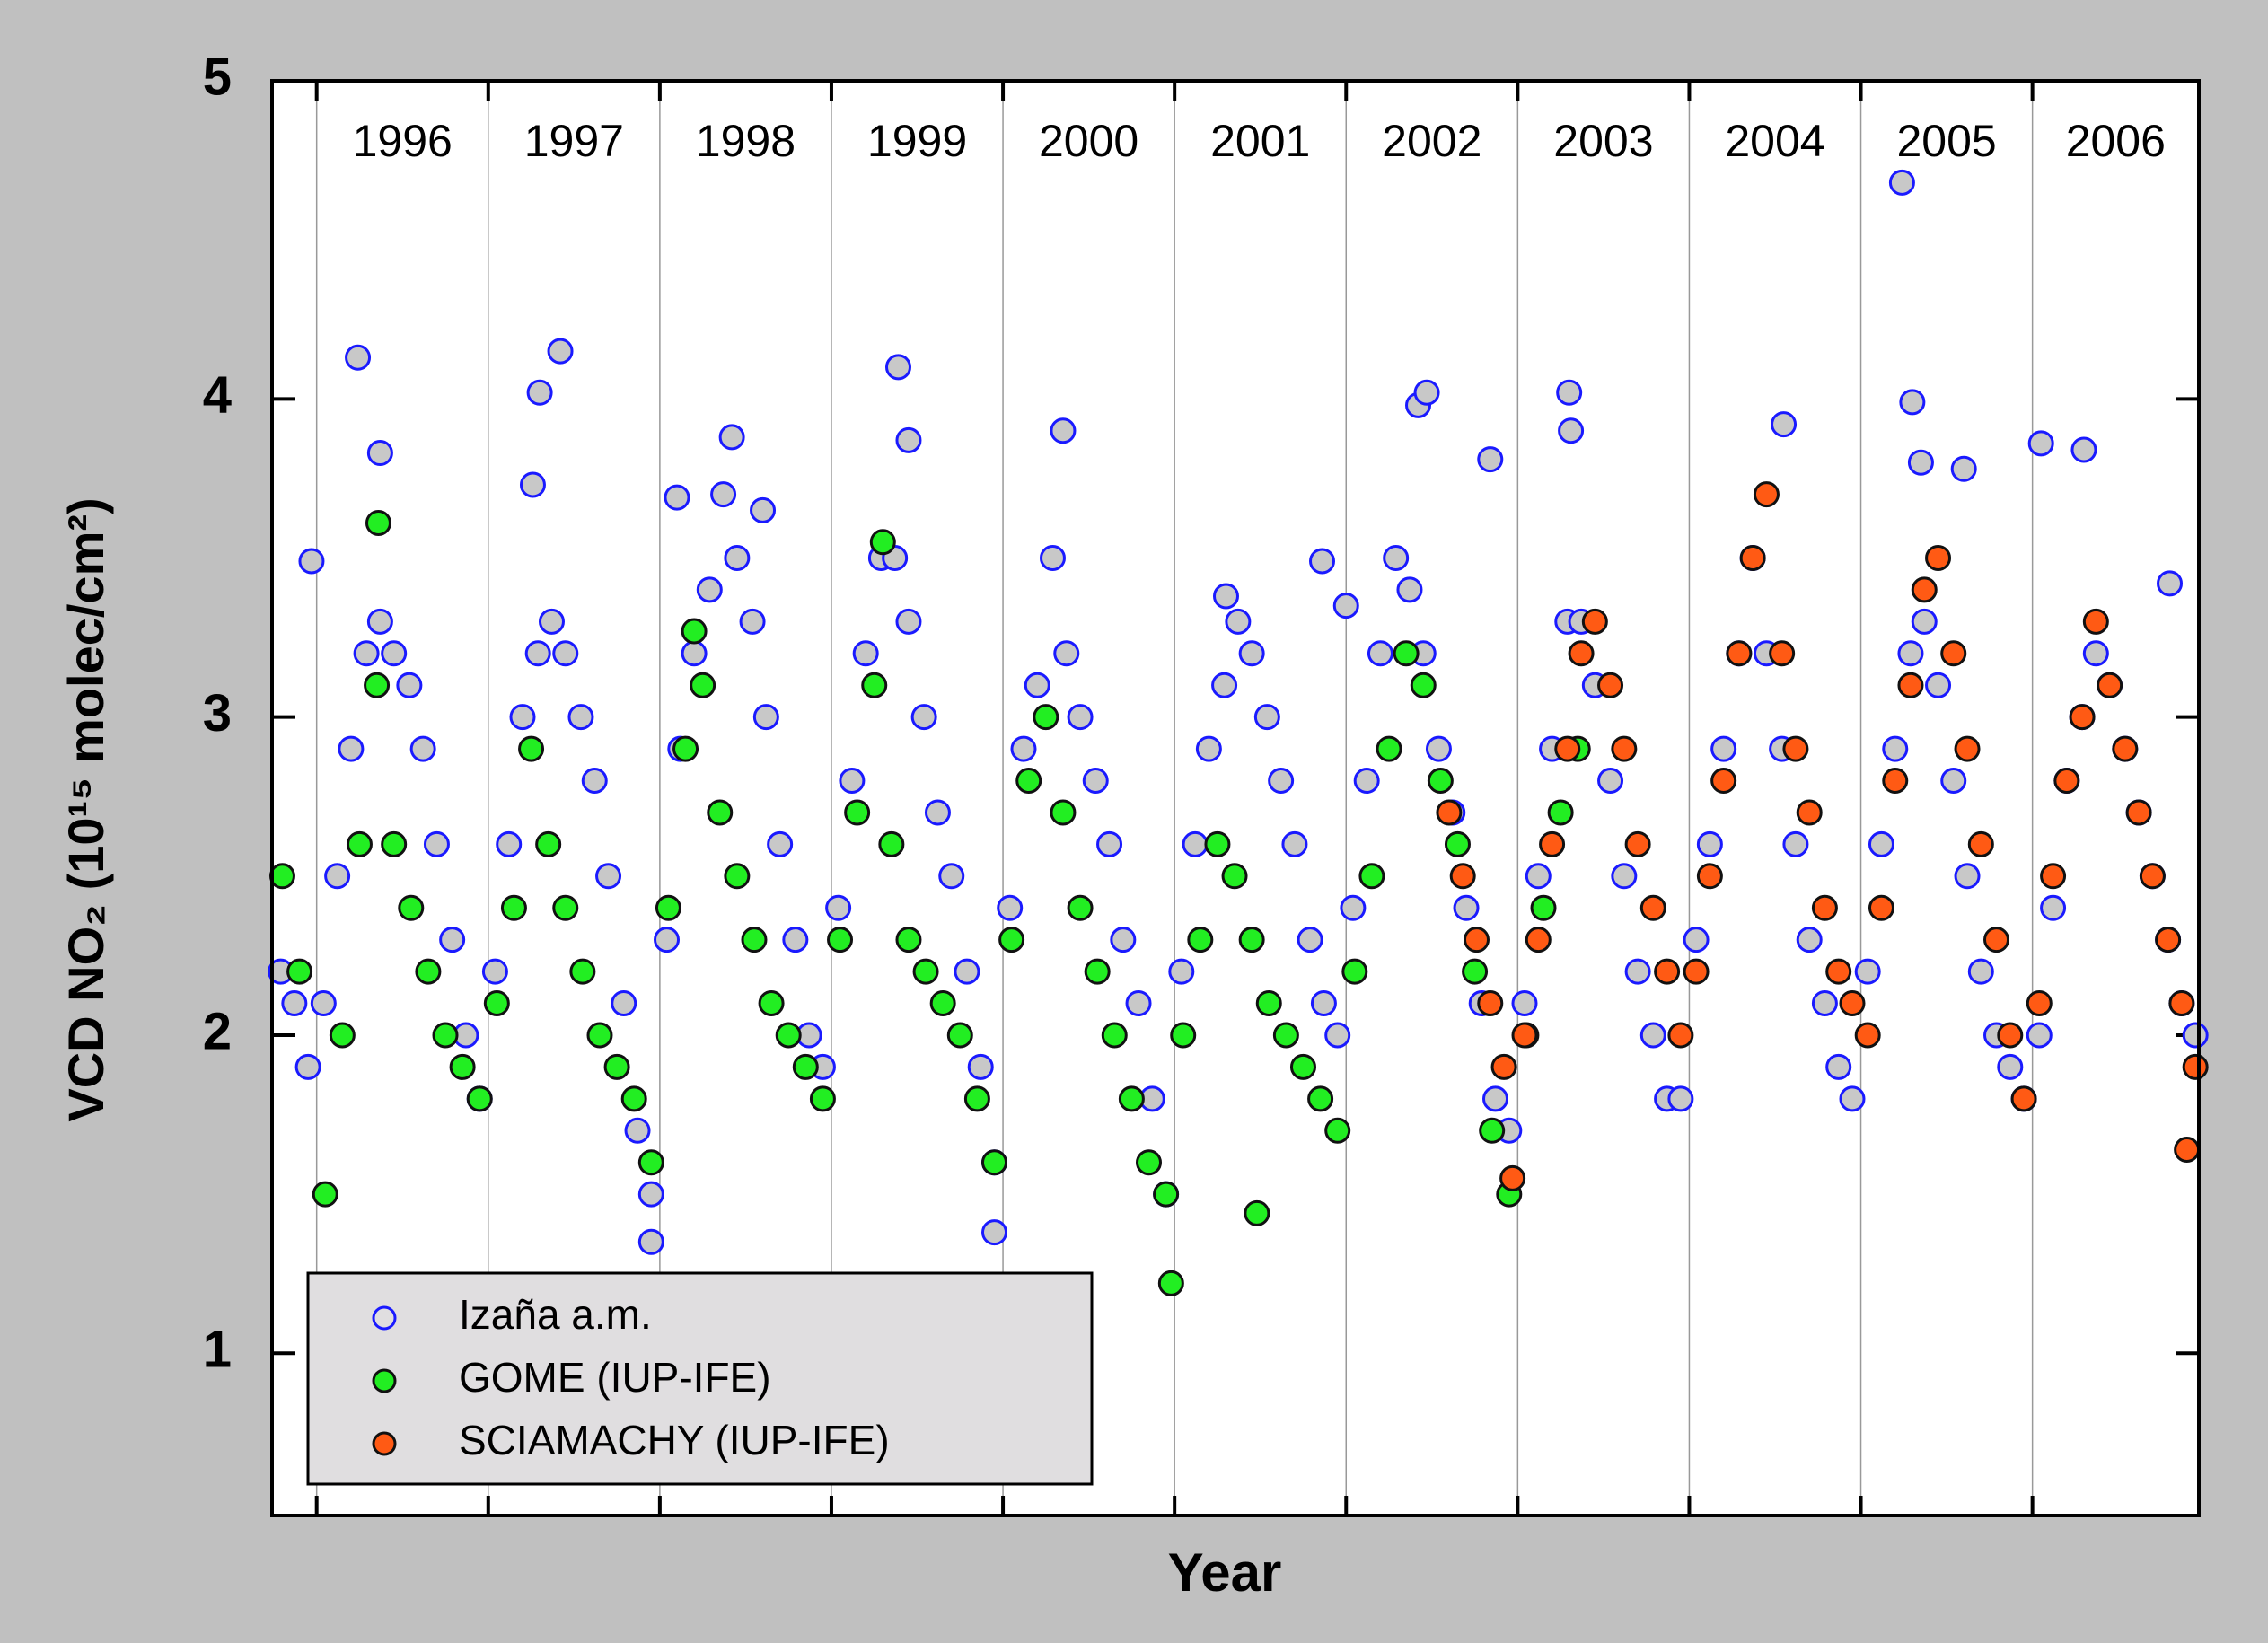 Image resolution: width=2268 pixels, height=1643 pixels. What do you see at coordinates (1774, 141) in the screenshot?
I see `year-label: 2004` at bounding box center [1774, 141].